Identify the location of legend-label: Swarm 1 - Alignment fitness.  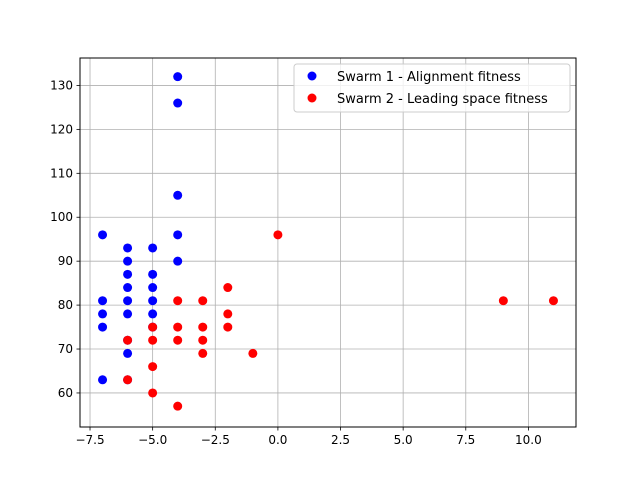
(429, 77).